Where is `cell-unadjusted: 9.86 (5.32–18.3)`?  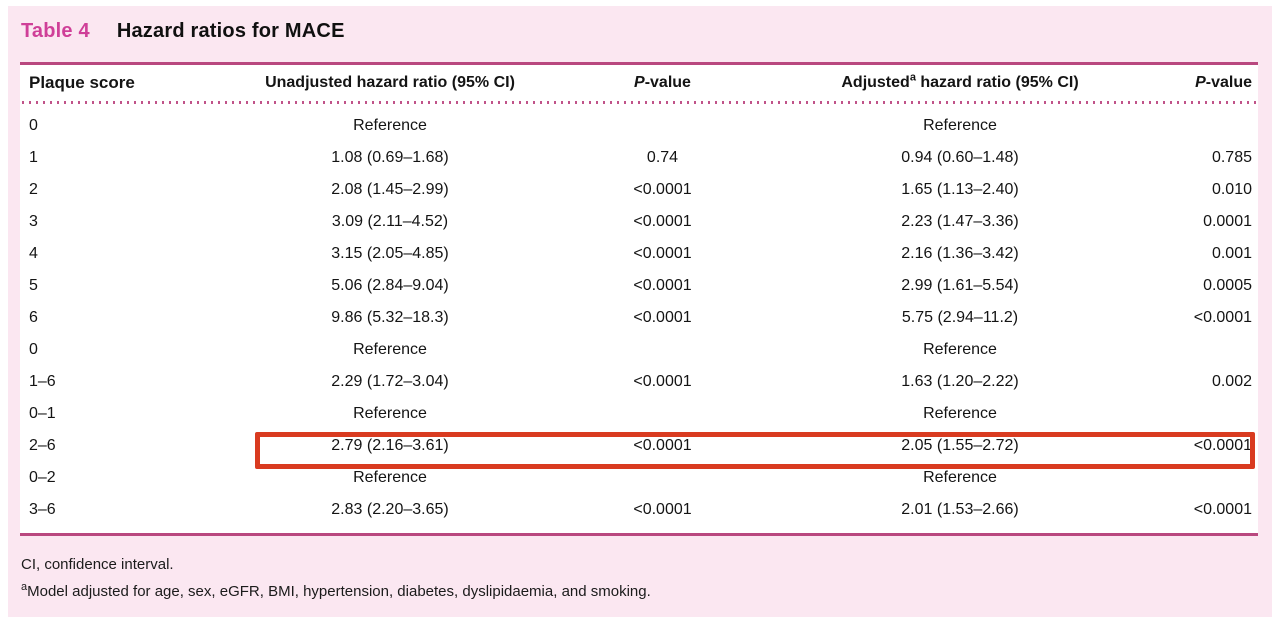 cell-unadjusted: 9.86 (5.32–18.3) is located at coordinates (390, 317).